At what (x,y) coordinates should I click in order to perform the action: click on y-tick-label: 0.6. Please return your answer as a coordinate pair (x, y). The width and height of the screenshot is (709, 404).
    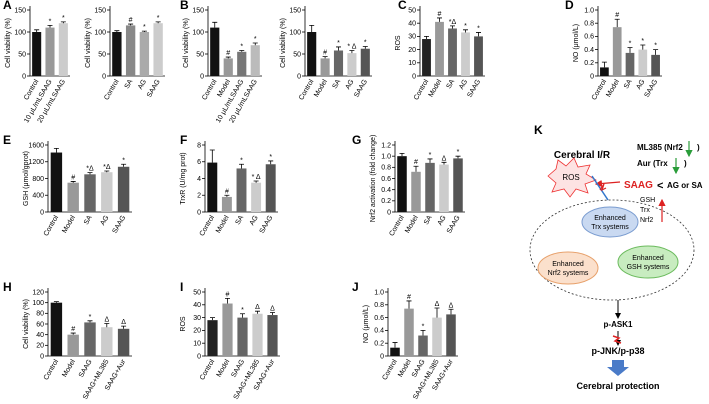
    Looking at the image, I should click on (379, 318).